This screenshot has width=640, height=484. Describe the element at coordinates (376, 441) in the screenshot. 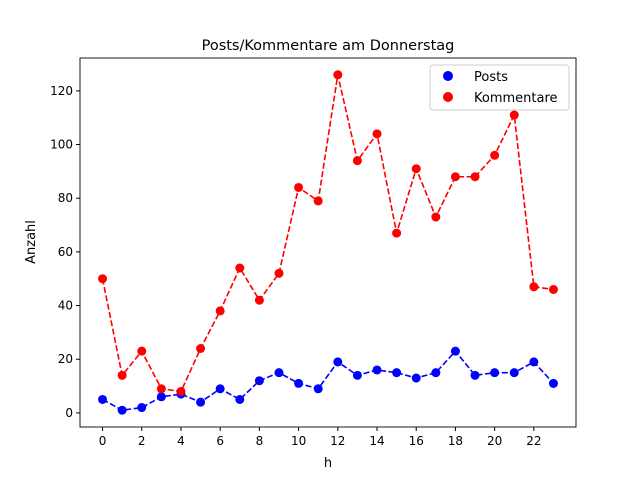

I see `x-tick-label: 14` at that location.